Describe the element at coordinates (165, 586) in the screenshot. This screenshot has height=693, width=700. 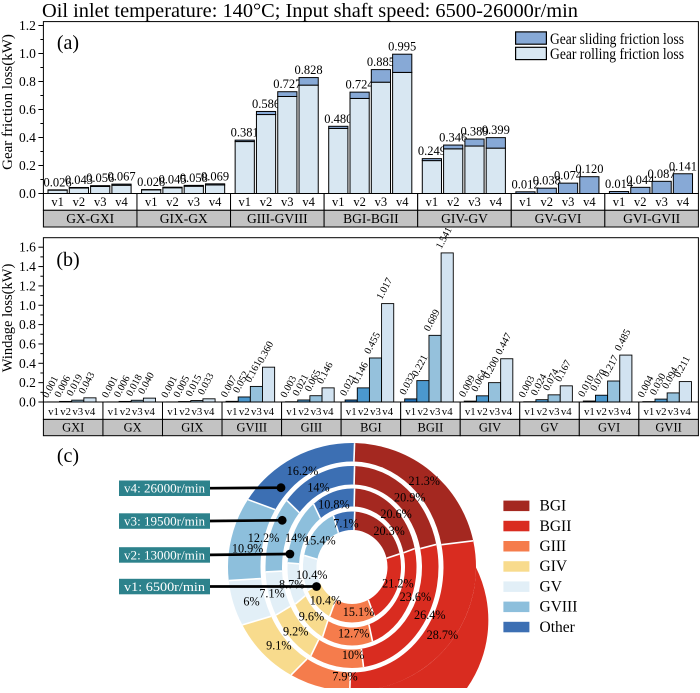
I see `svg-text: v1: 6500r/min` at that location.